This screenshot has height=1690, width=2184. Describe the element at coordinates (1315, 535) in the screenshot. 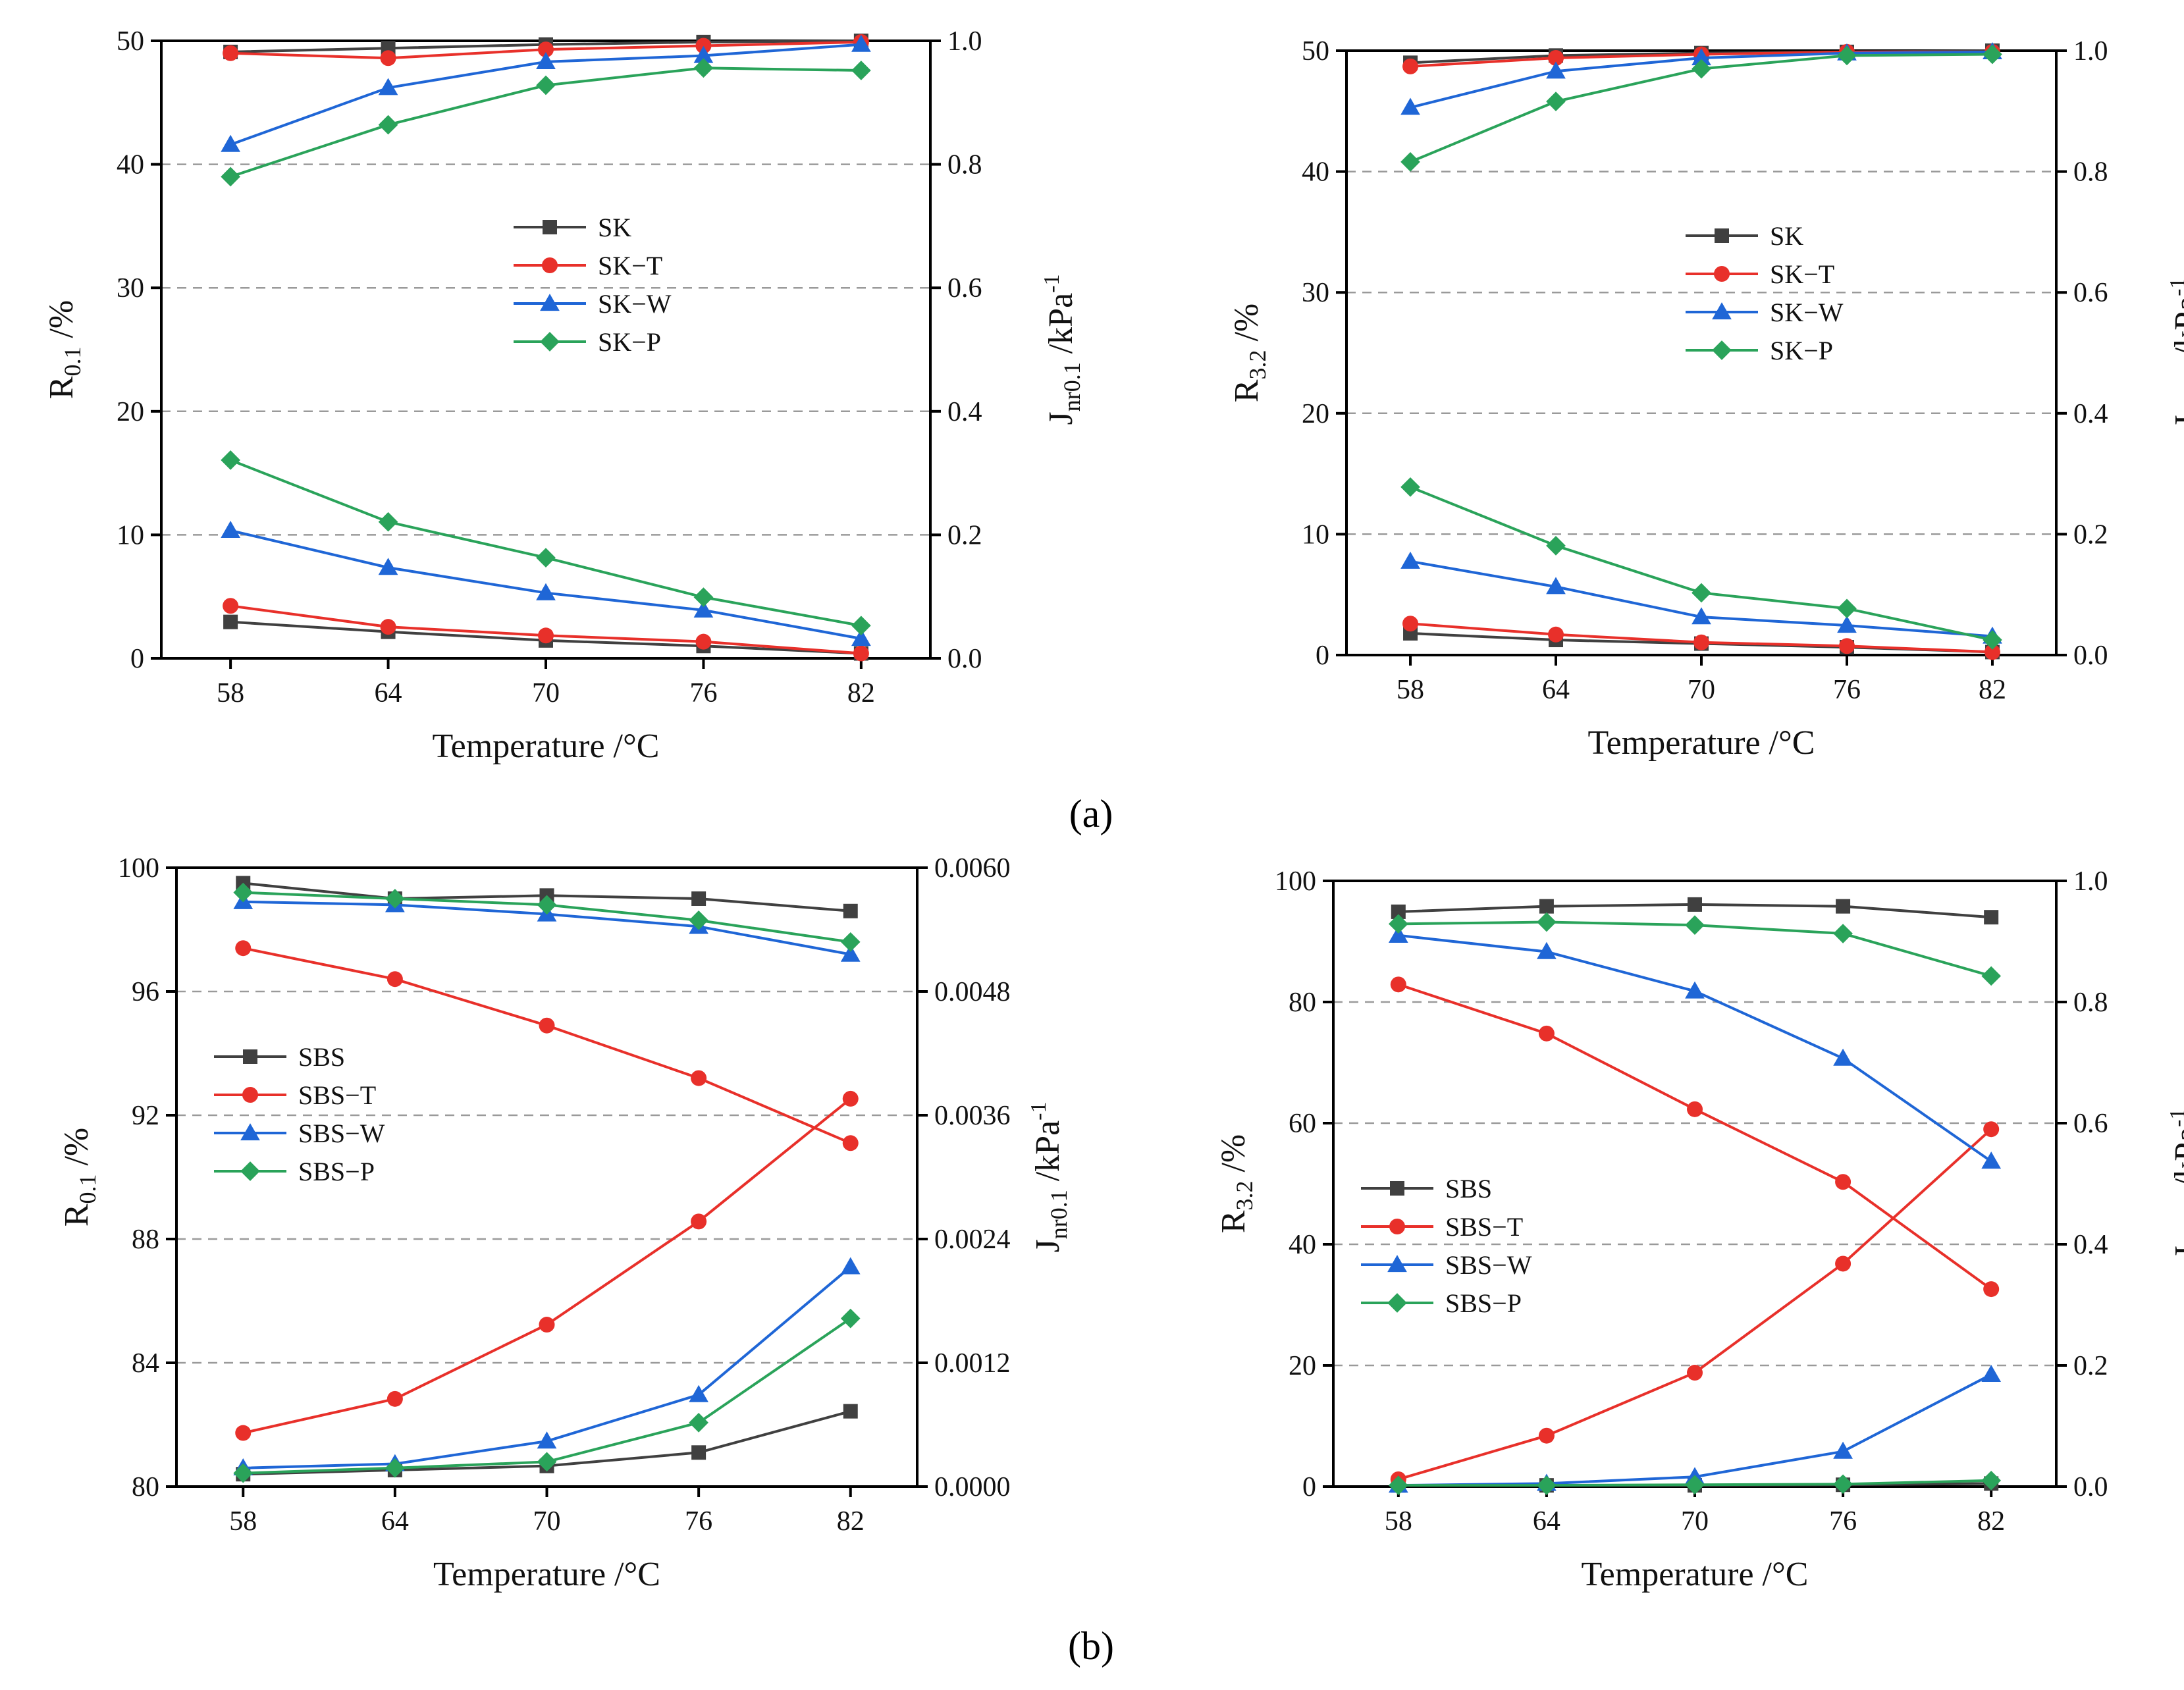

I see `y-tick-label: 10` at that location.